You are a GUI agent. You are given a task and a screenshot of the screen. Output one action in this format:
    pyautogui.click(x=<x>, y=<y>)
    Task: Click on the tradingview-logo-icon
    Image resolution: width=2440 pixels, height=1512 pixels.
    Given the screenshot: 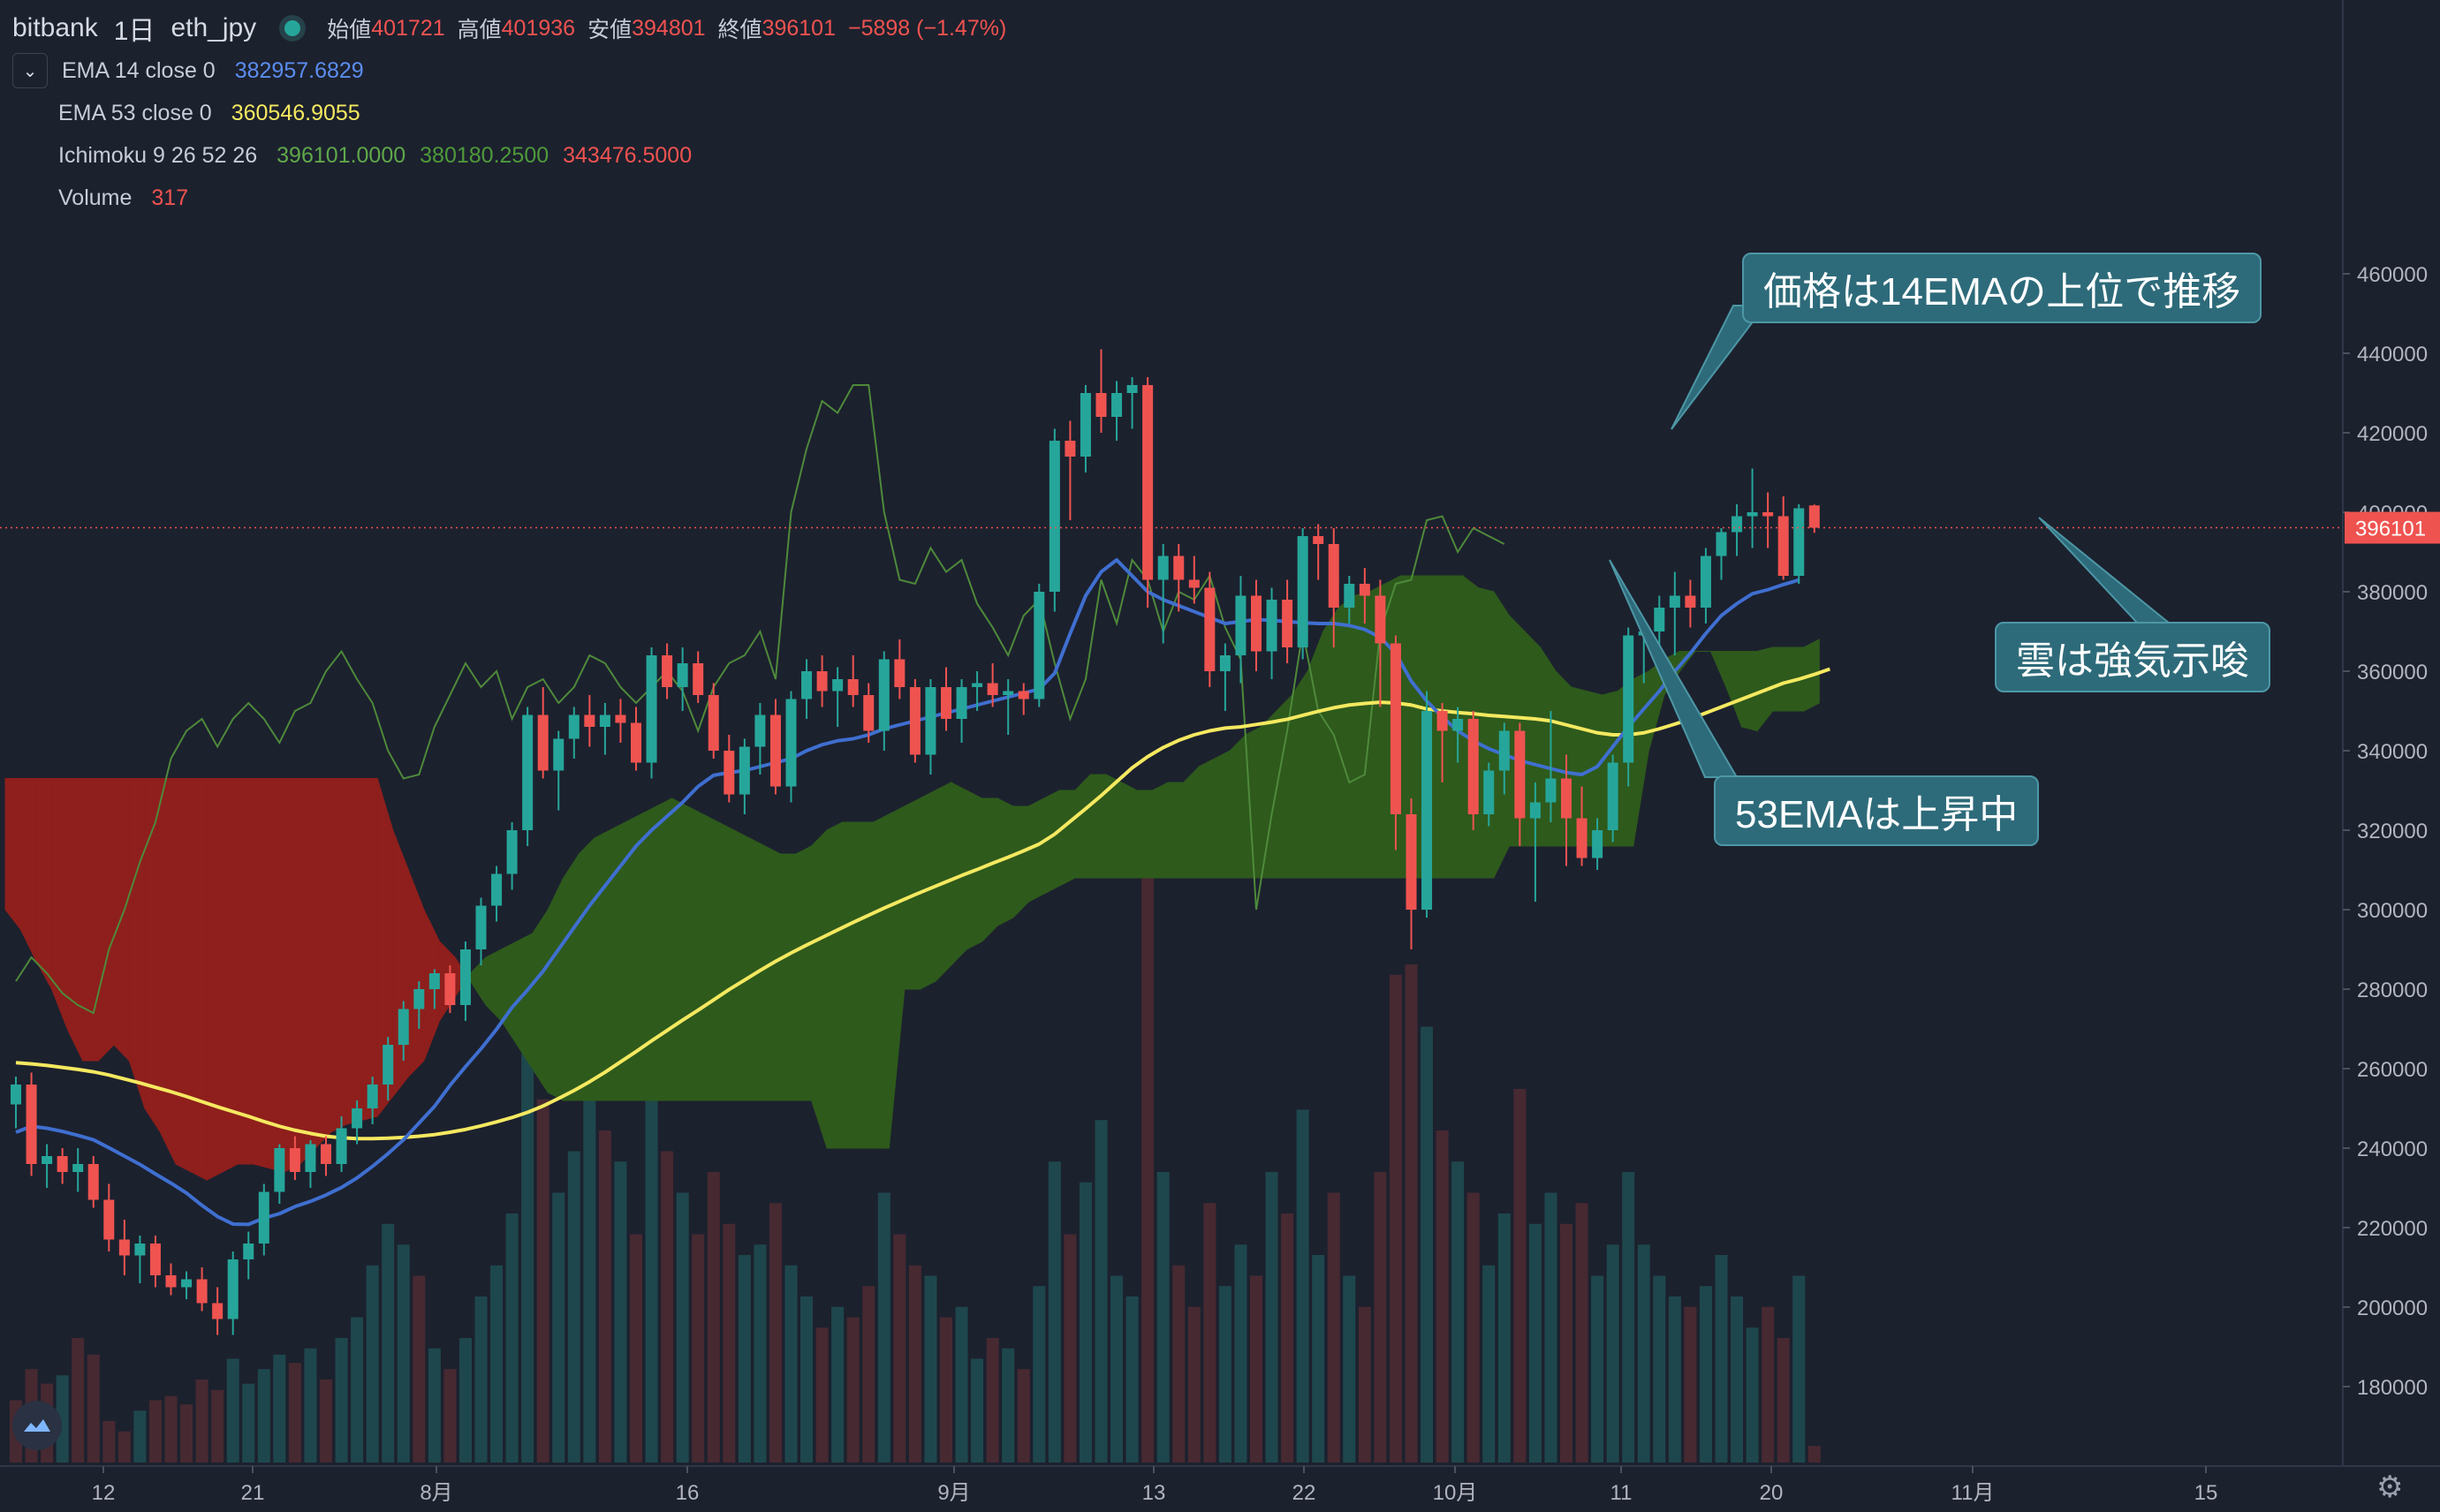 What is the action you would take?
    pyautogui.click(x=37, y=1426)
    